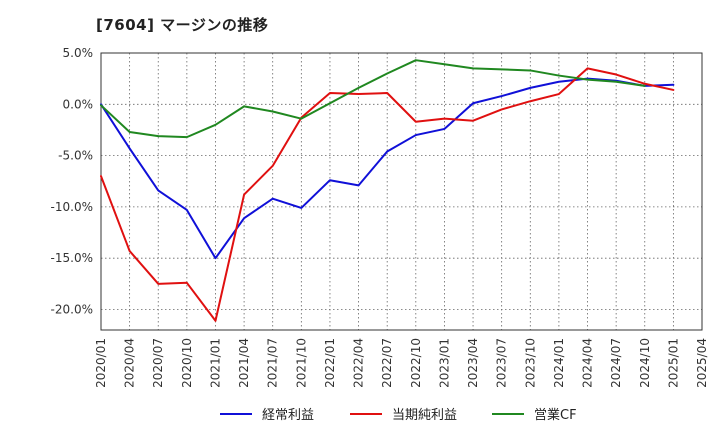 Image resolution: width=720 pixels, height=440 pixels. Describe the element at coordinates (215, 363) in the screenshot. I see `x-tick-label: 2021/01` at that location.